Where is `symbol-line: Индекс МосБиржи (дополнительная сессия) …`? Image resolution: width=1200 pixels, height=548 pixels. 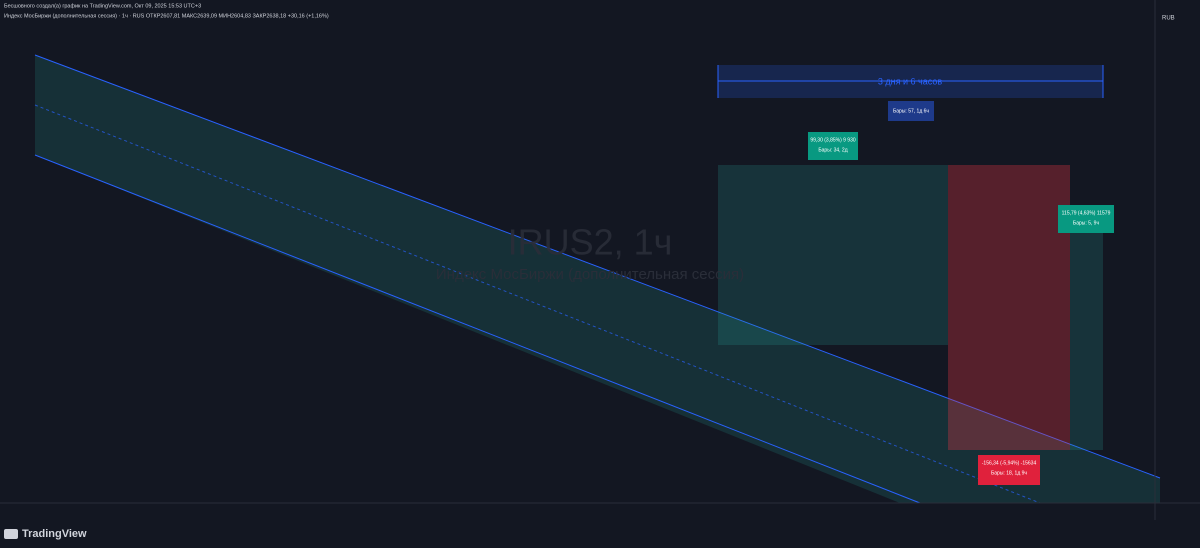
symbol-line: Индекс МосБиржи (дополнительная сессия) … is located at coordinates (166, 16).